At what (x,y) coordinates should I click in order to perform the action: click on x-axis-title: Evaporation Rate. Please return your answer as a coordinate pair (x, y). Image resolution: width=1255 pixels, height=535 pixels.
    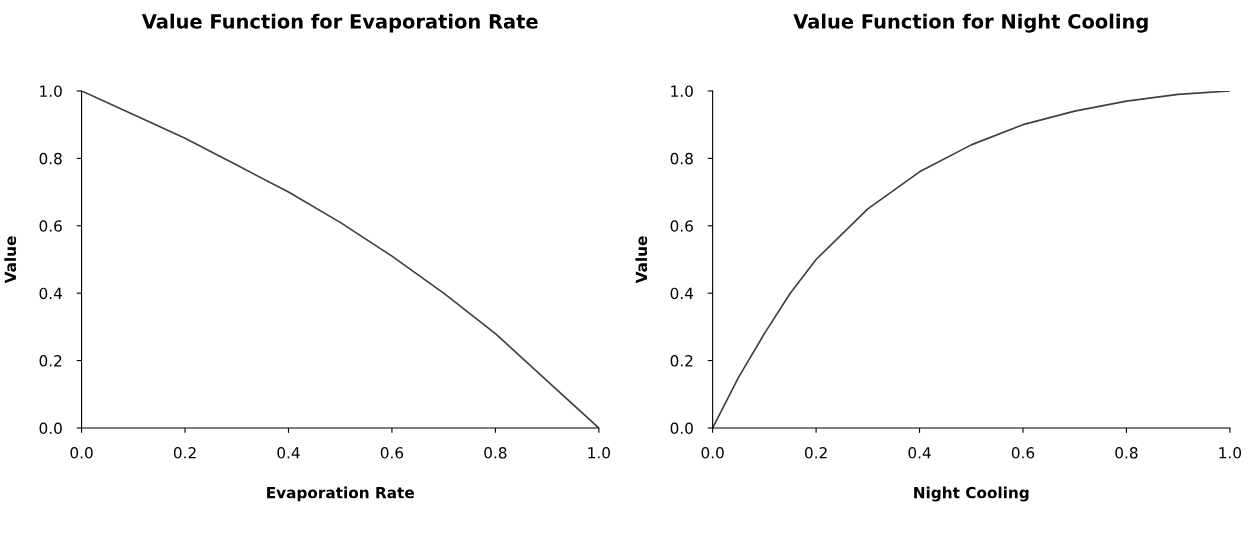
    Looking at the image, I should click on (340, 494).